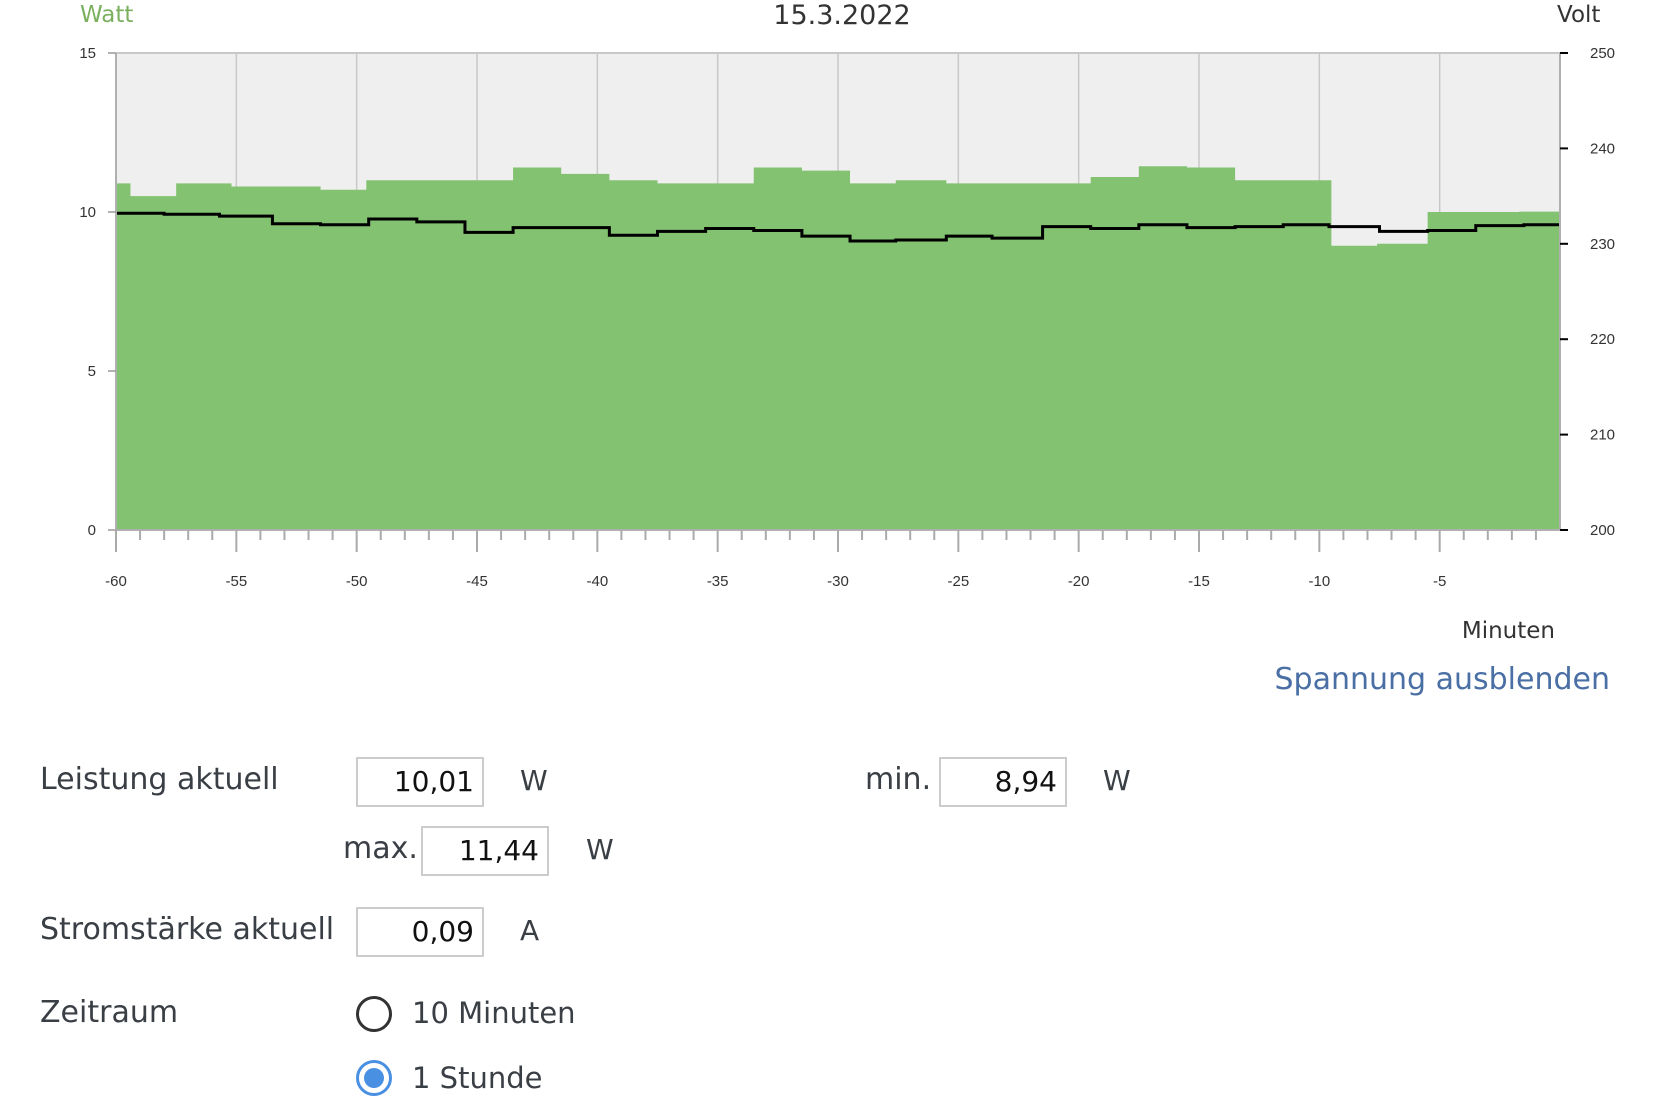  I want to click on y-left-tick-label: 5, so click(92, 371).